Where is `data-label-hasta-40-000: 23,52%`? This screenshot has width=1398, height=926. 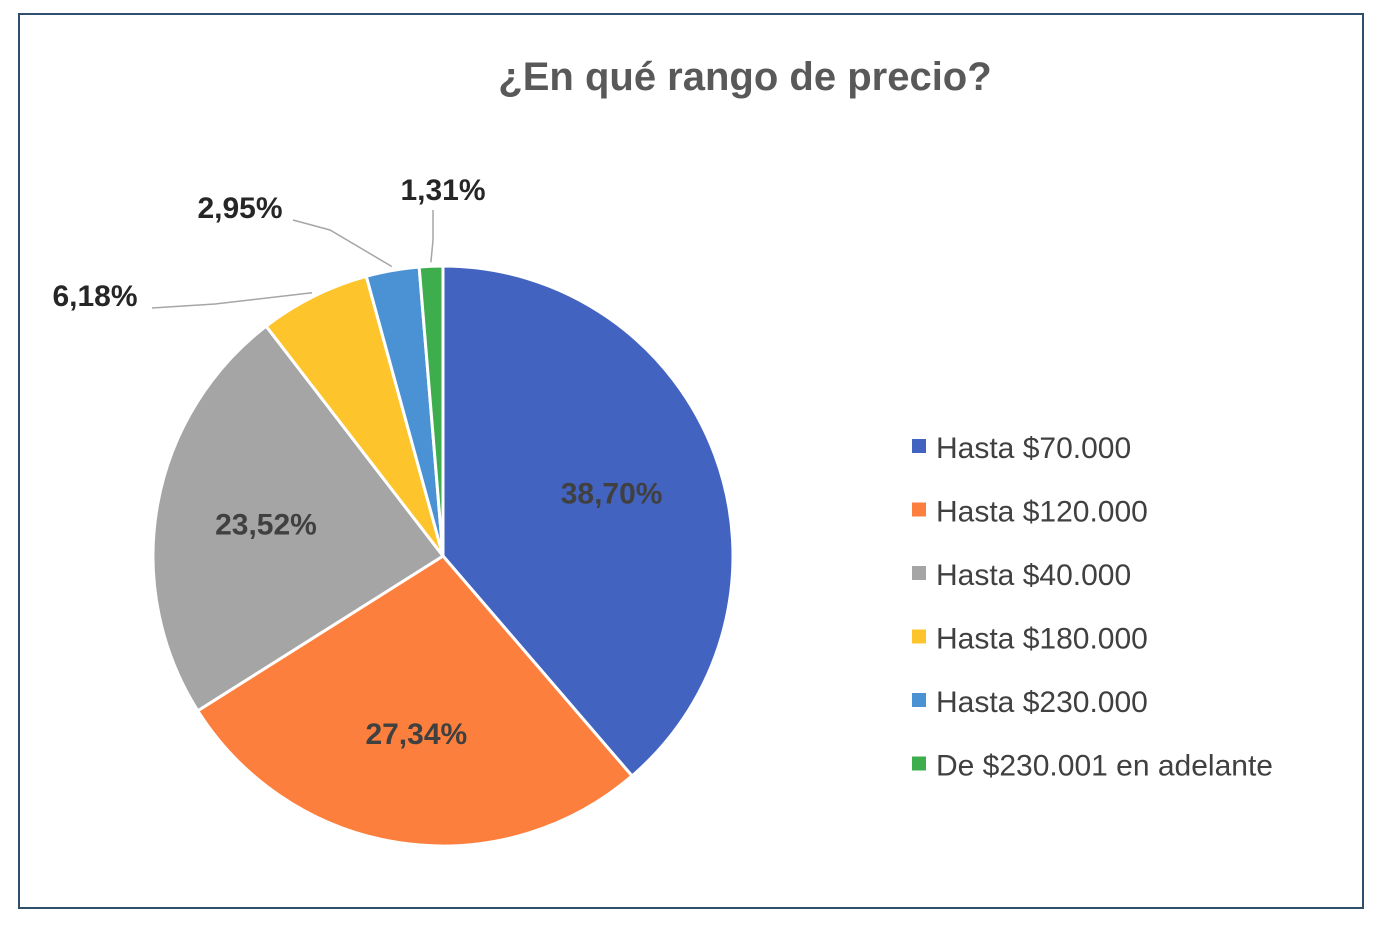 data-label-hasta-40-000: 23,52% is located at coordinates (266, 525).